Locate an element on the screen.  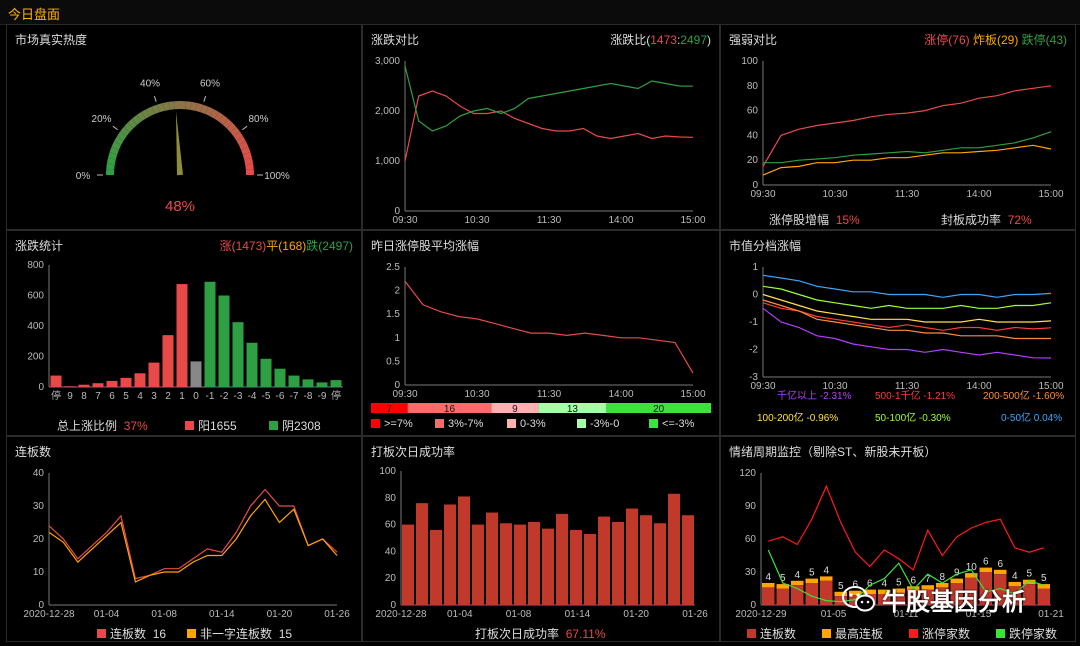
legend-item: 跌停家数 is located at coordinates (1026, 633).